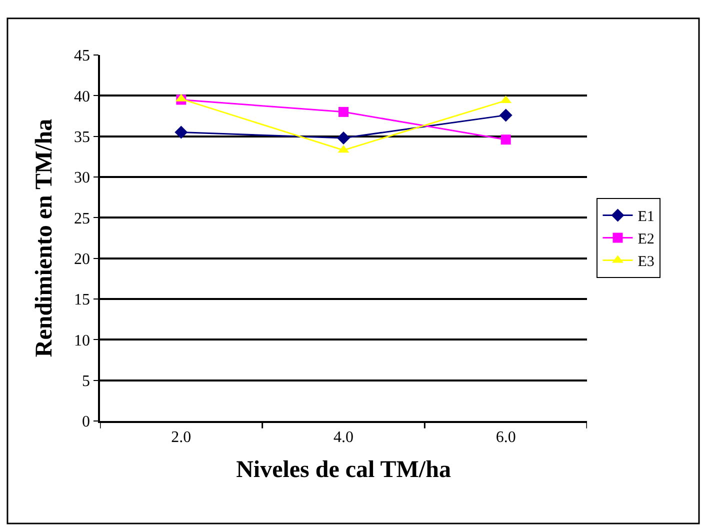 Image resolution: width=707 pixels, height=531 pixels. I want to click on legend-label: E3, so click(646, 262).